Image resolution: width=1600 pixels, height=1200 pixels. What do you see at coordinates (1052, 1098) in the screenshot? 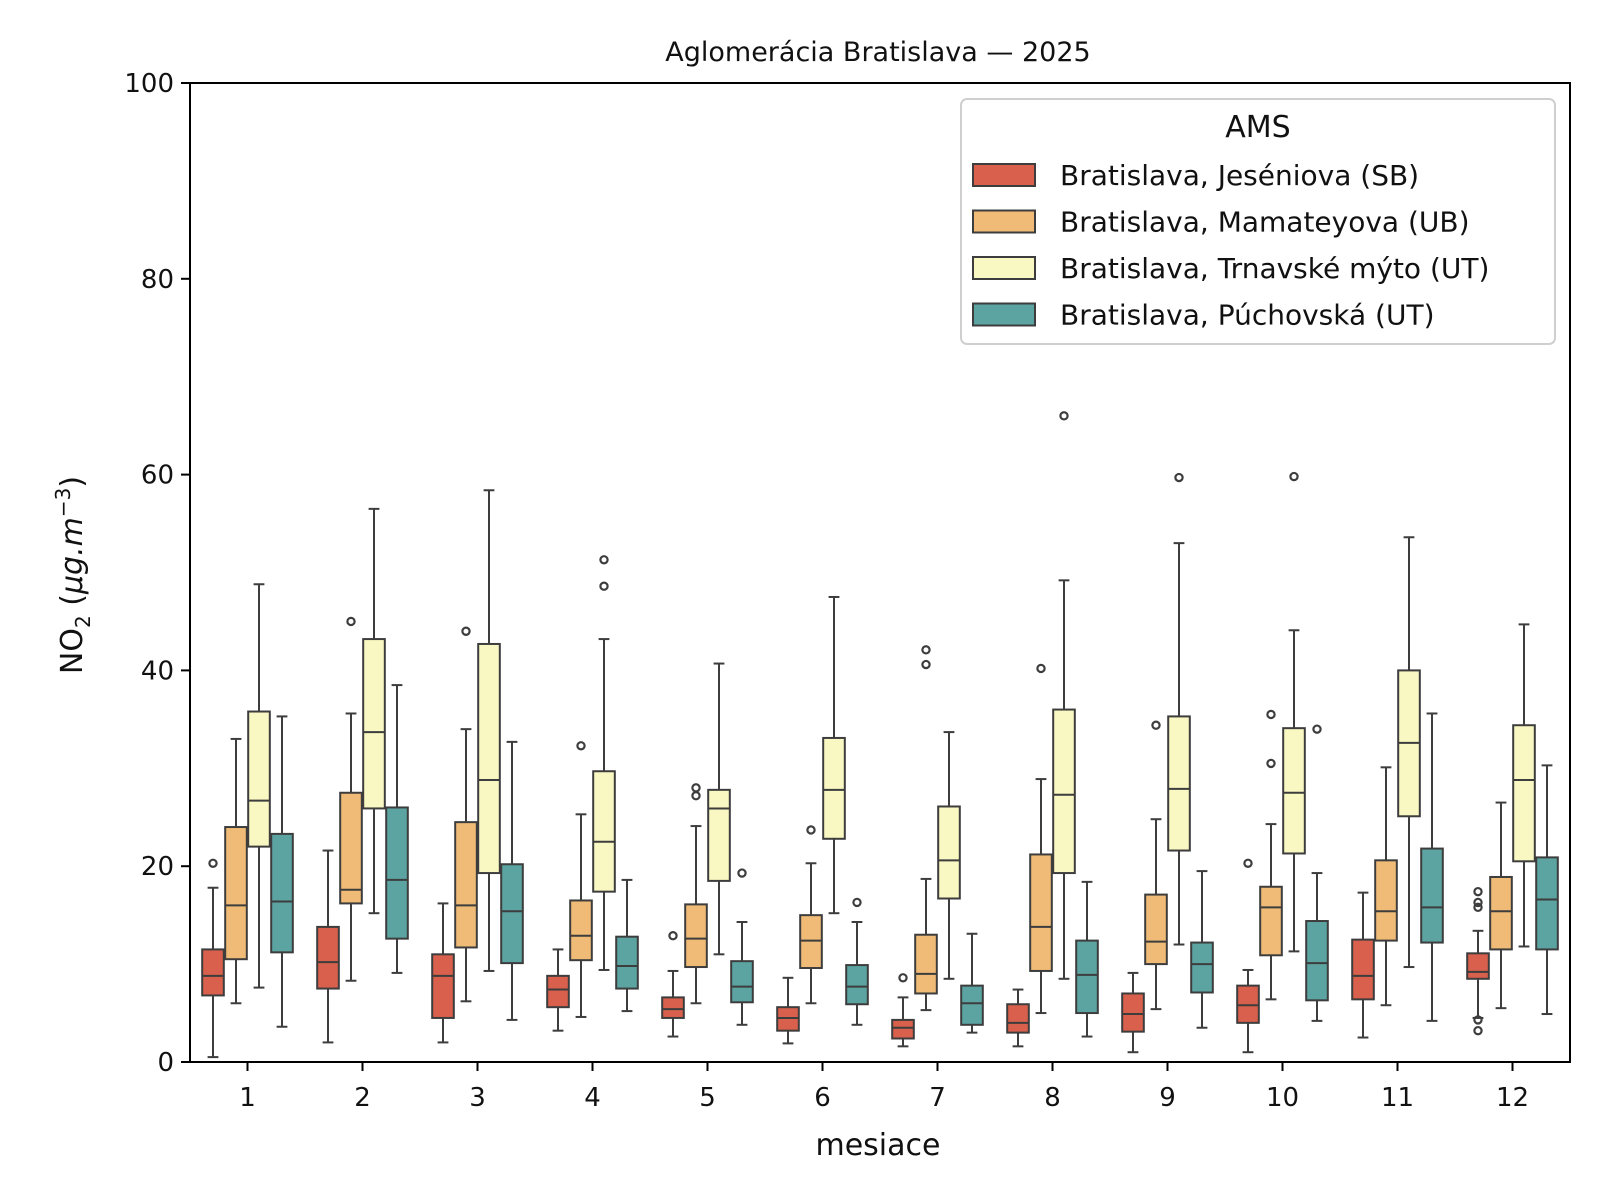
I see `x-tick-label: 8` at bounding box center [1052, 1098].